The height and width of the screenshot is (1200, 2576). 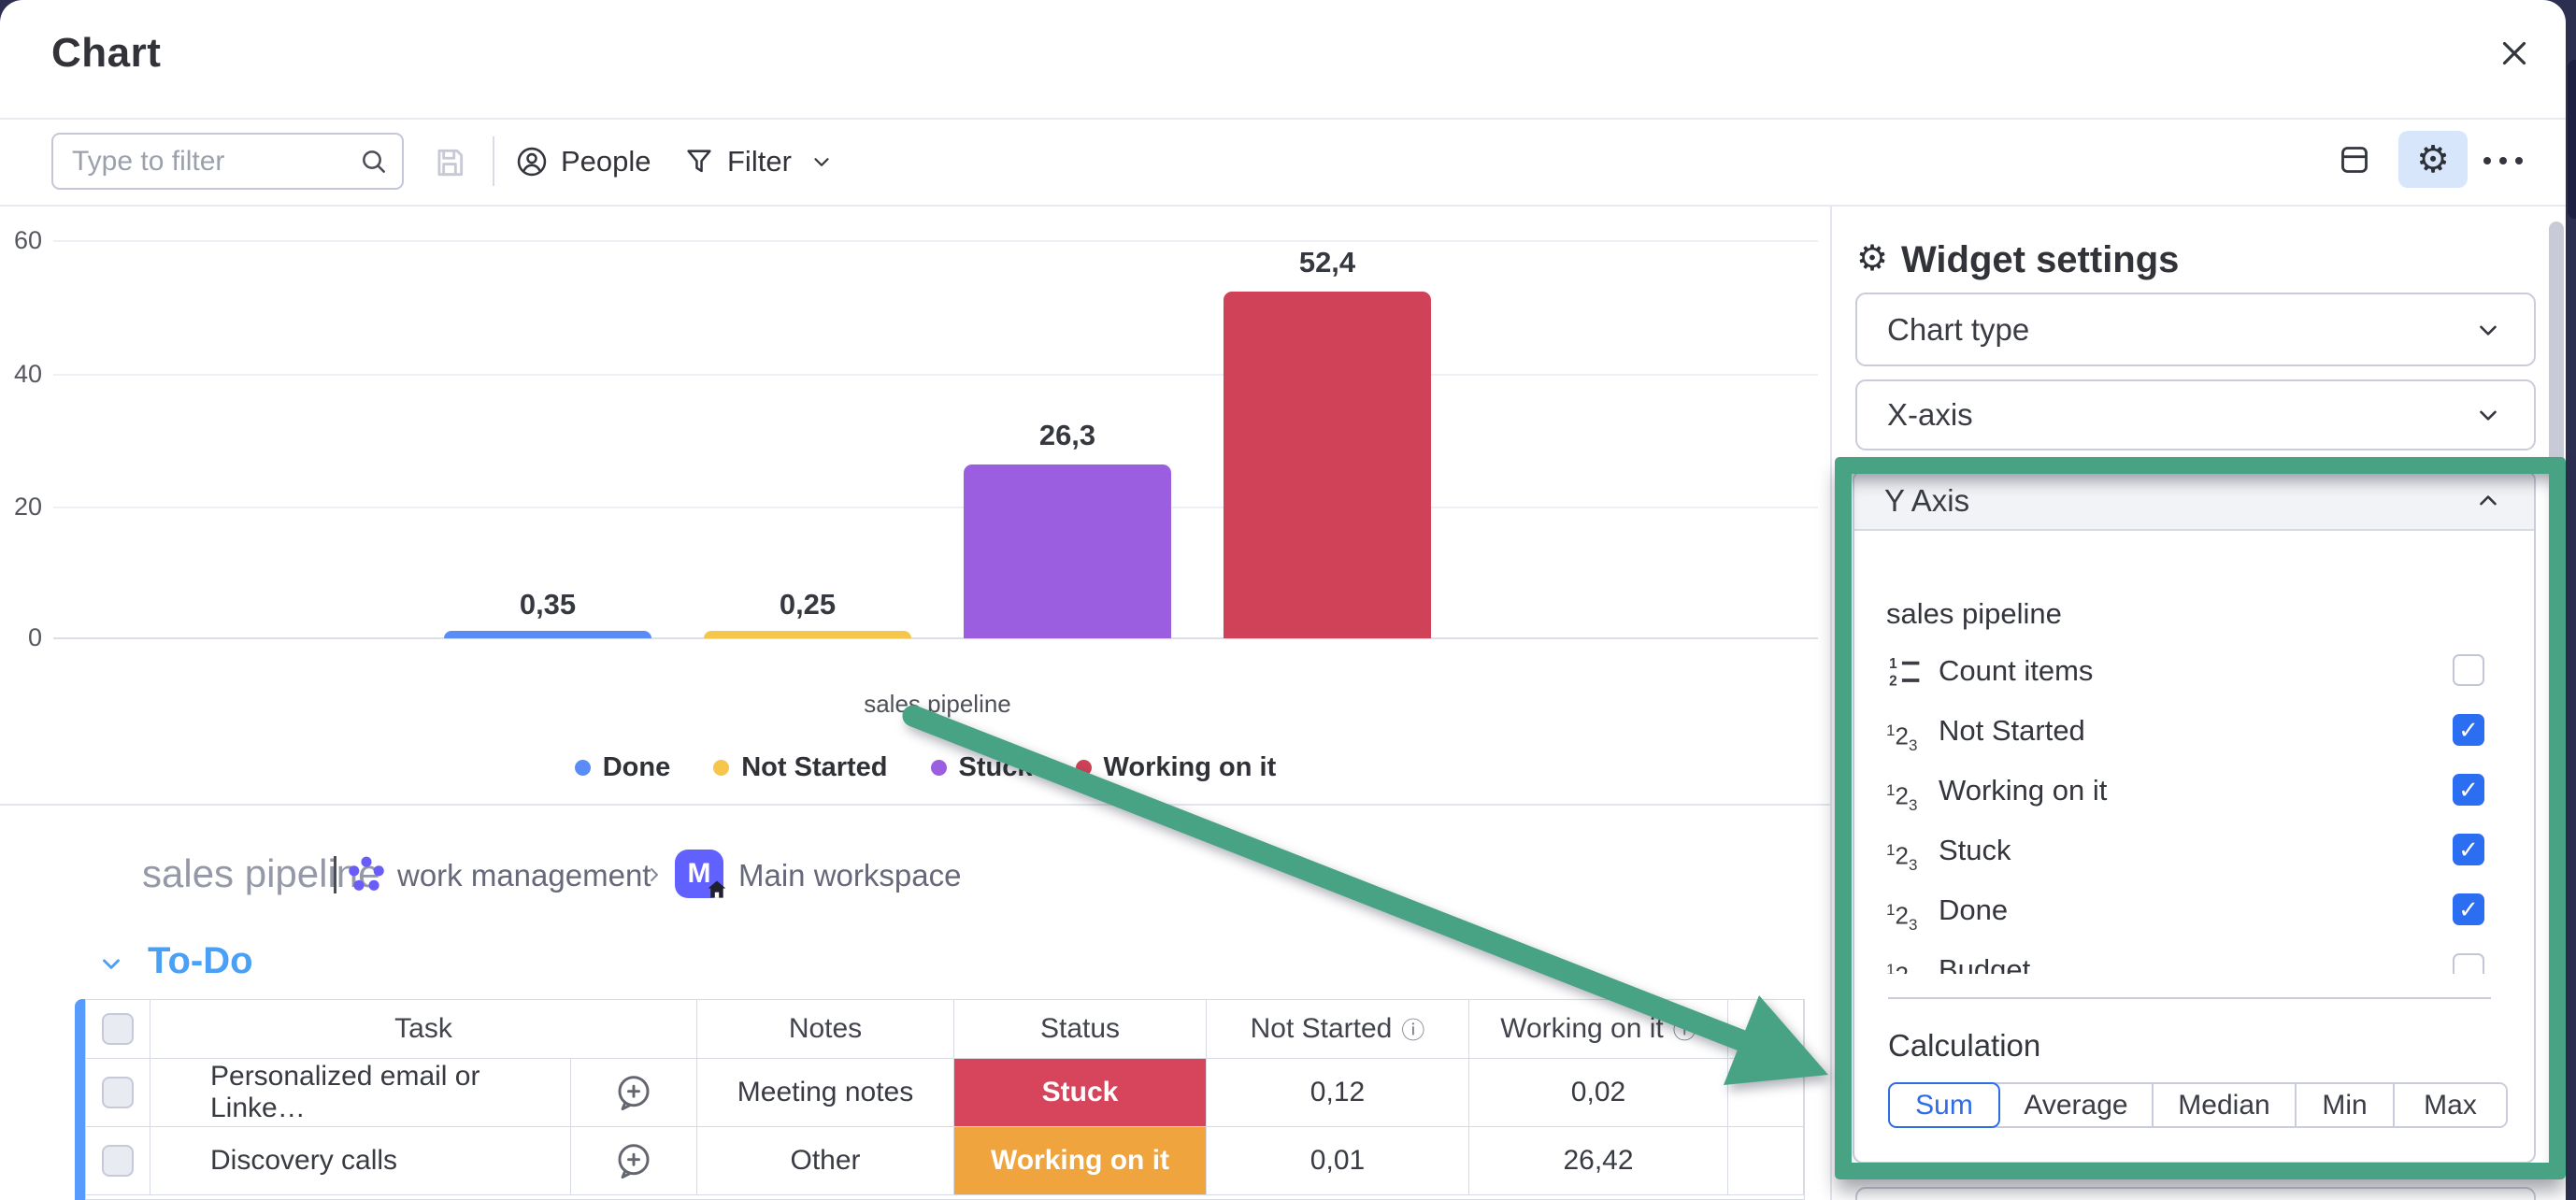 I want to click on header-divider, so click(x=1283, y=119).